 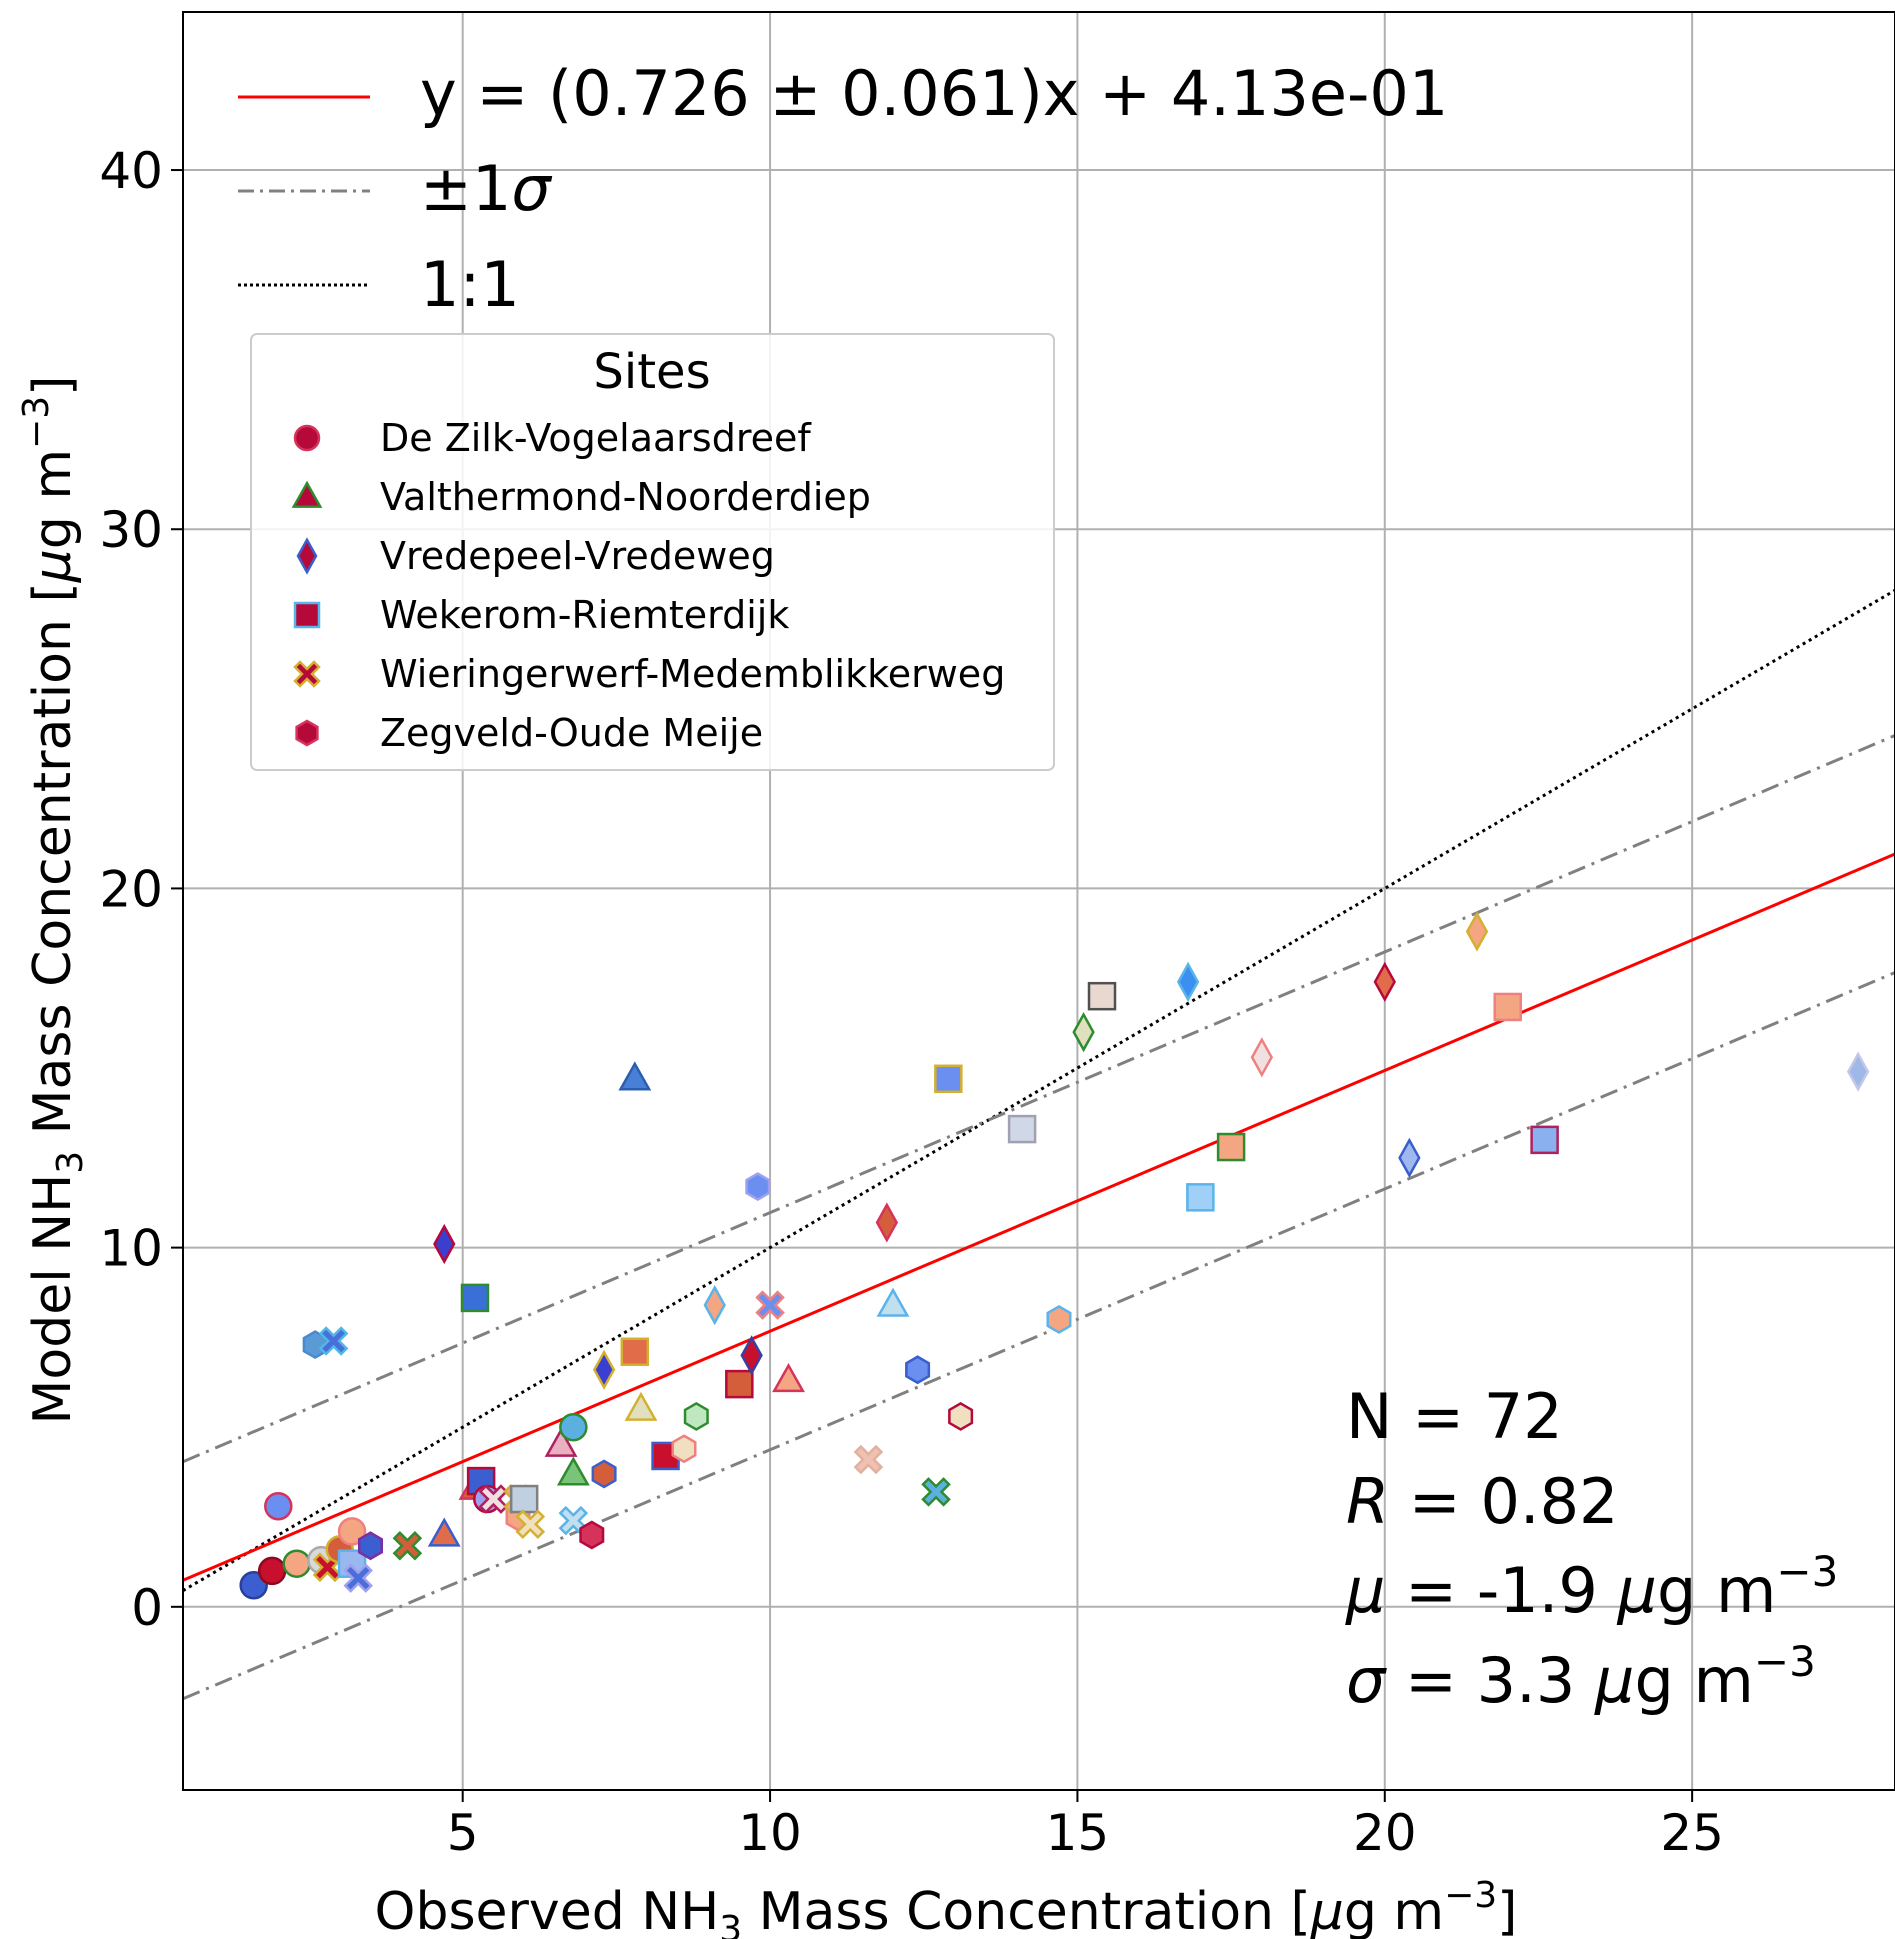 I want to click on stat-n: N = 72, so click(x=1454, y=1416).